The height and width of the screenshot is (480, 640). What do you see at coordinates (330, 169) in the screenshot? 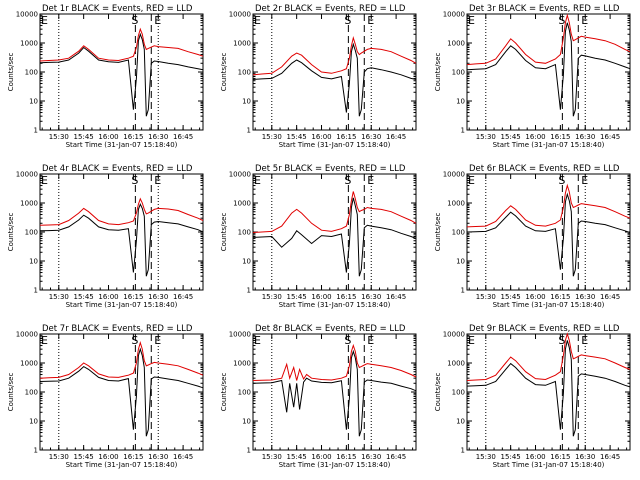
I see `panel-title: Det 5r BLACK = Events, RED = LLD` at bounding box center [330, 169].